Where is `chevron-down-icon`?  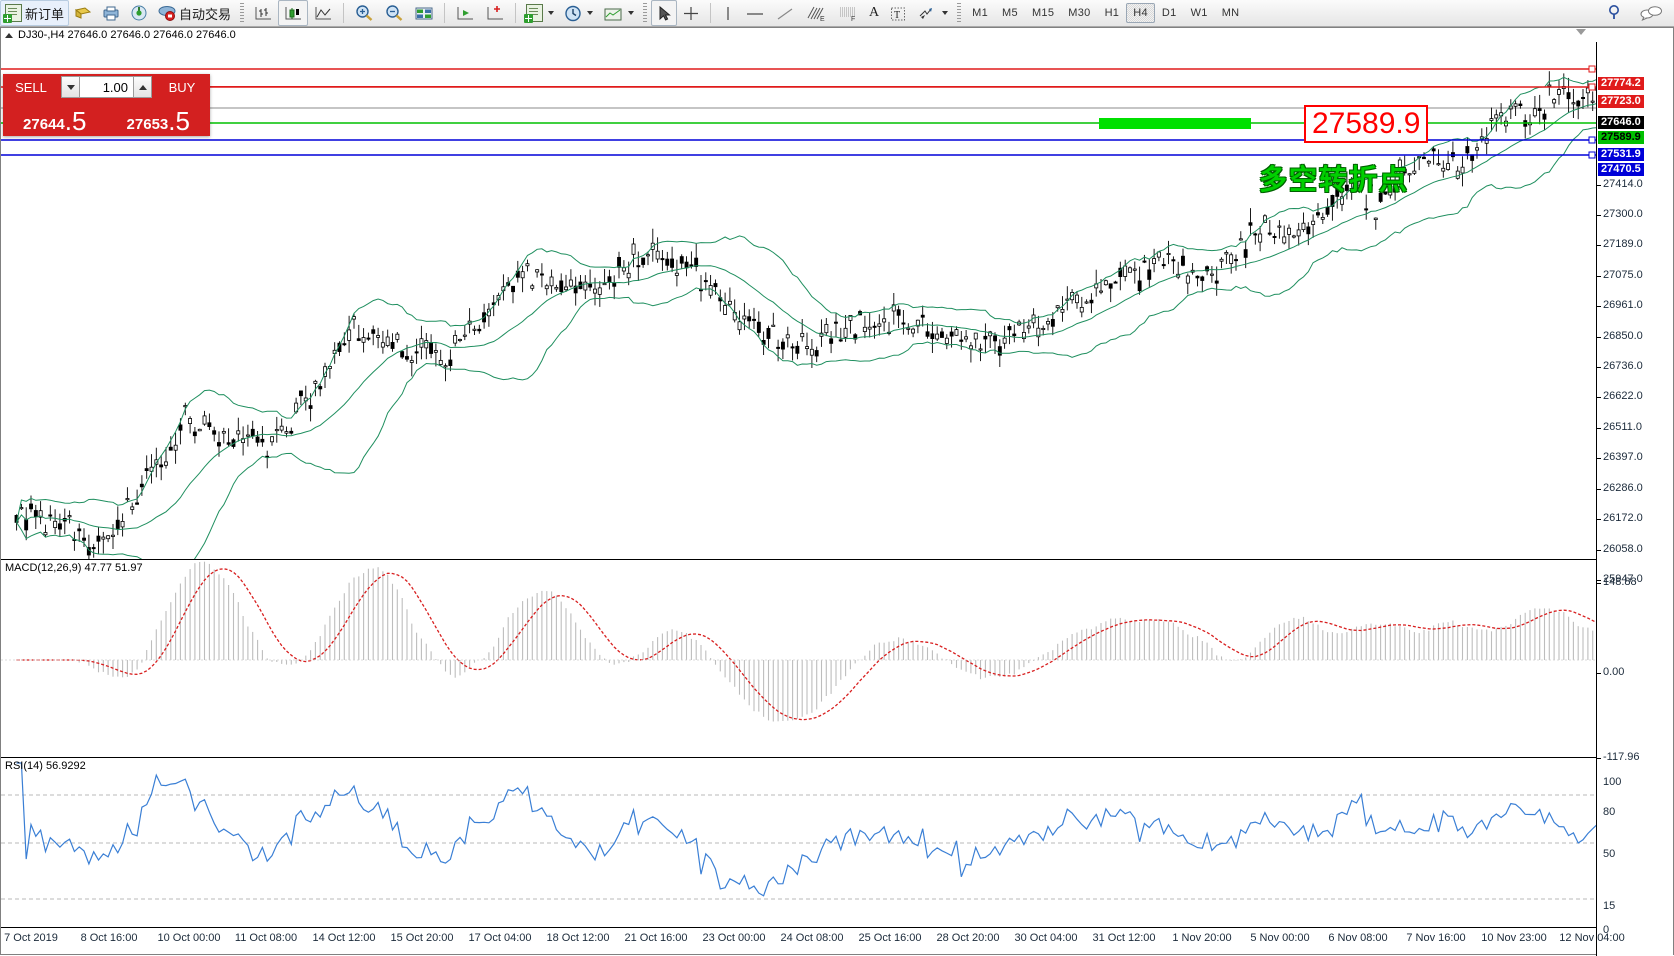
chevron-down-icon is located at coordinates (551, 13).